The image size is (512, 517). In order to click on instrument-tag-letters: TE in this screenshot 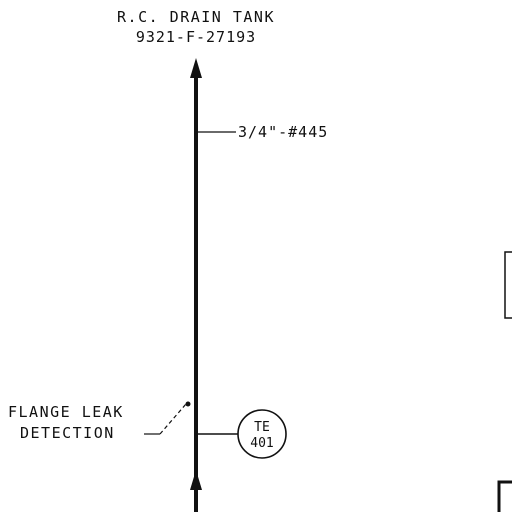, I will do `click(262, 427)`.